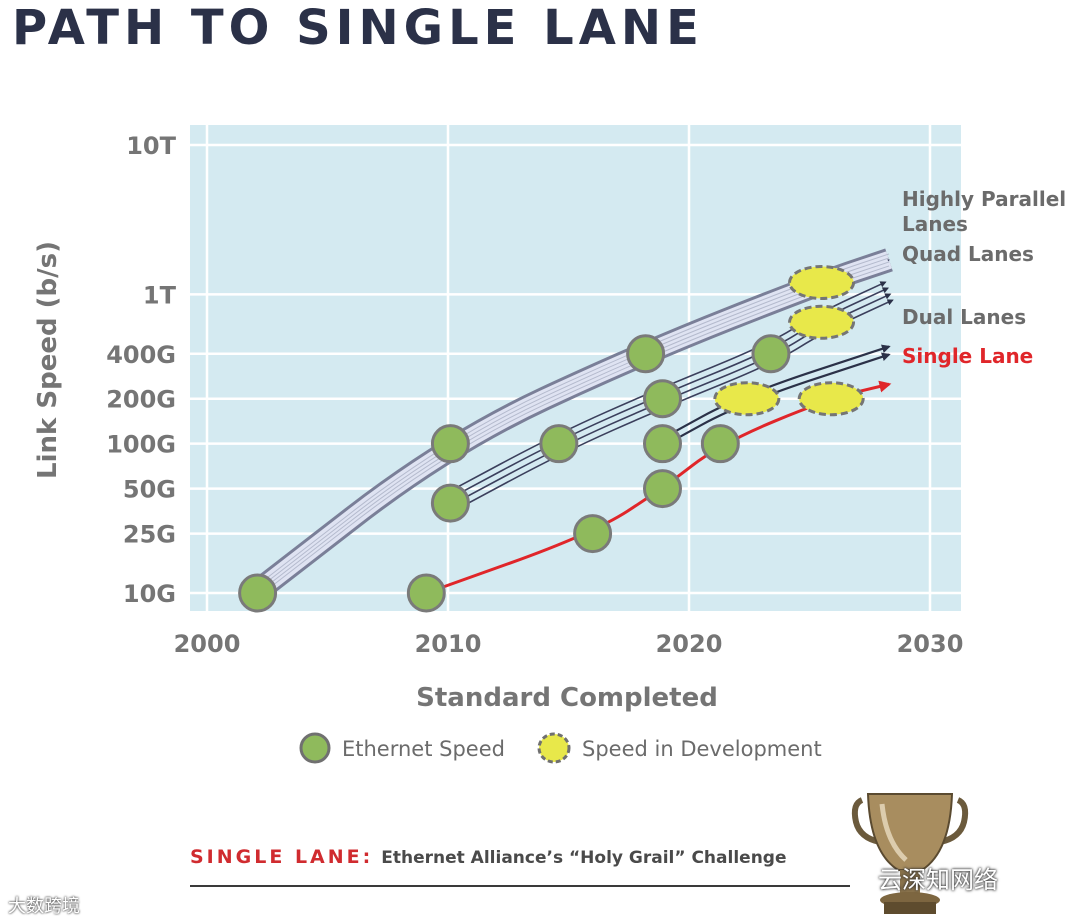 The width and height of the screenshot is (1080, 924). I want to click on y-tick-label: 10G, so click(149, 594).